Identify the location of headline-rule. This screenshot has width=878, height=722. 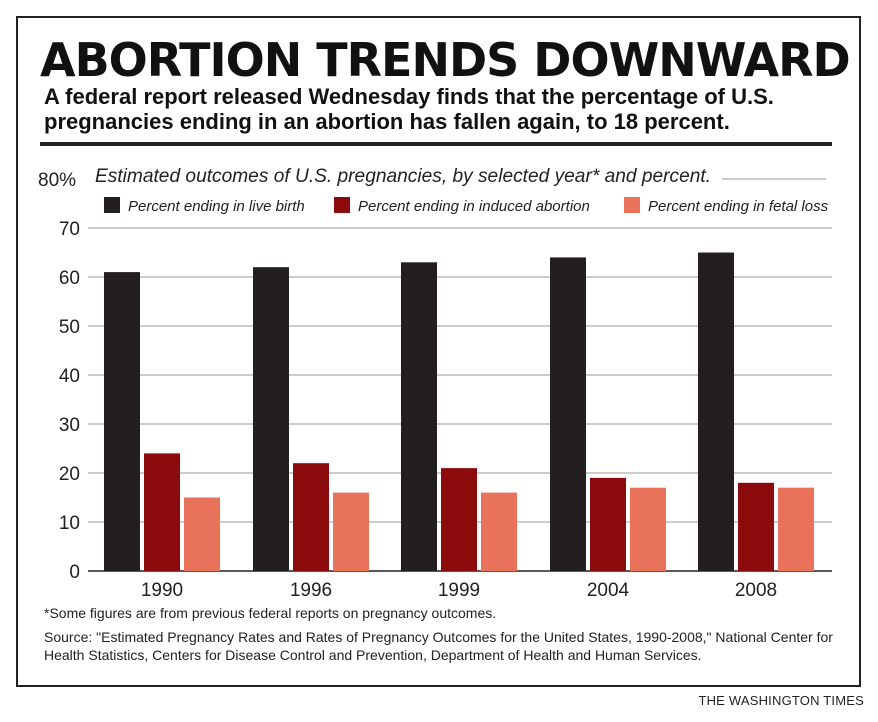
(436, 144).